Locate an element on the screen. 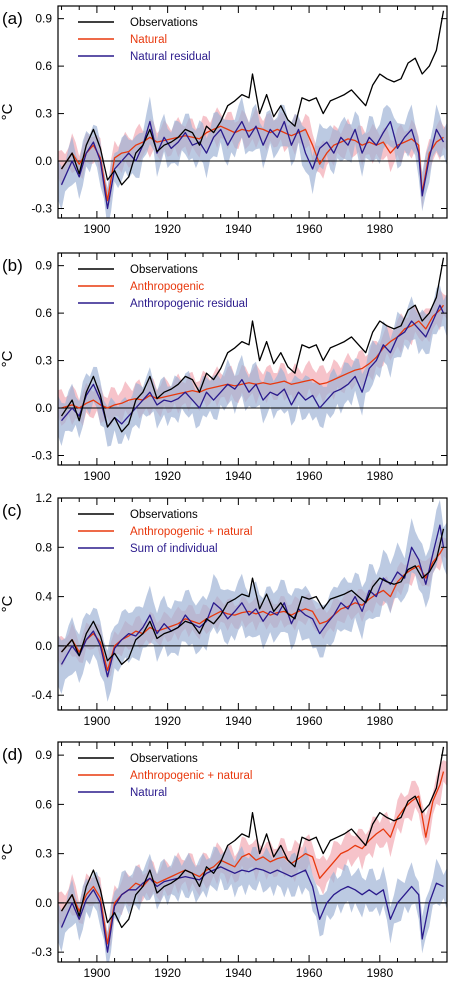 Image resolution: width=456 pixels, height=987 pixels. series-line-anthropogenic-natural is located at coordinates (253, 609).